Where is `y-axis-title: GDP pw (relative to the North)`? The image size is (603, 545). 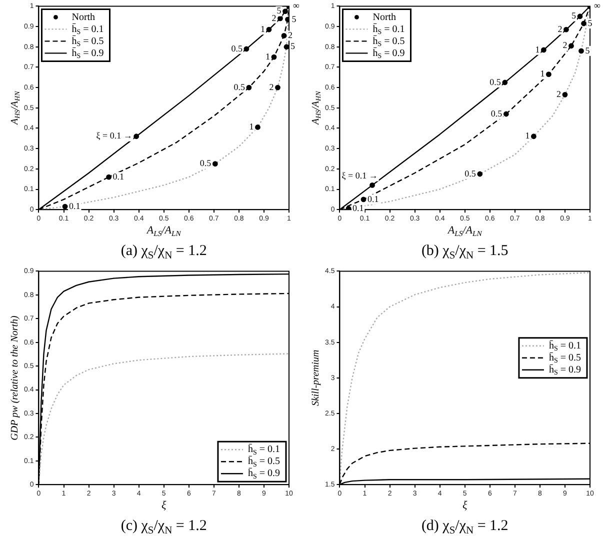
y-axis-title: GDP pw (relative to the North) is located at coordinates (14, 377).